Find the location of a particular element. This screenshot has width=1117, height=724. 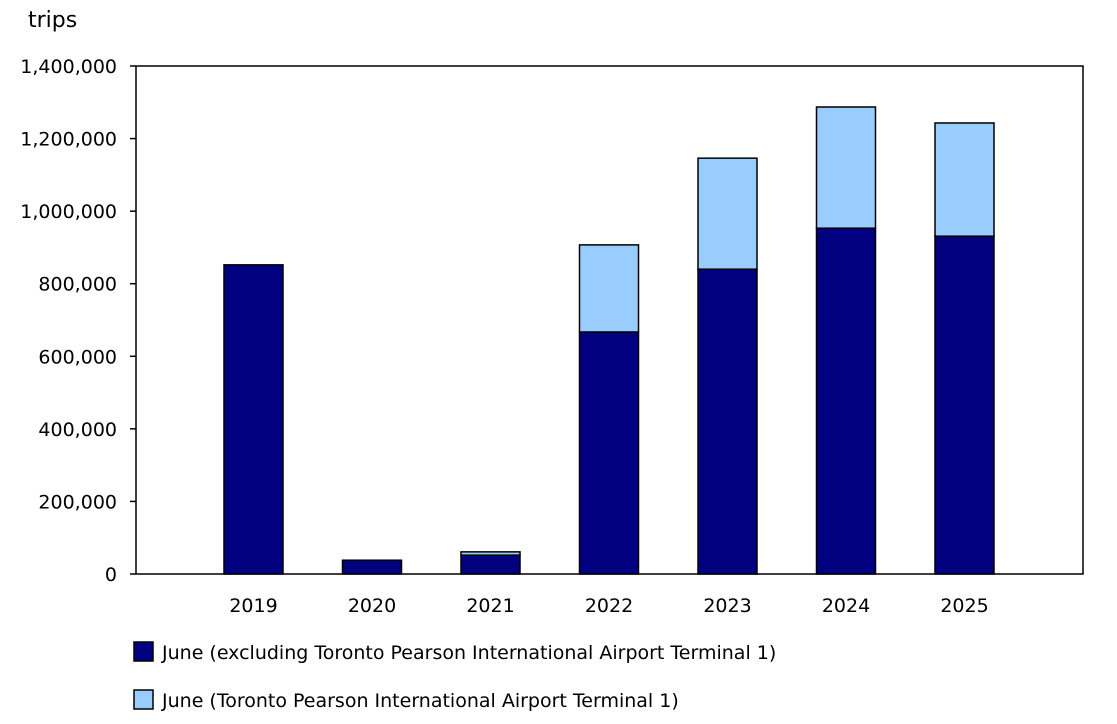

x-tick-label: 2020 is located at coordinates (372, 606).